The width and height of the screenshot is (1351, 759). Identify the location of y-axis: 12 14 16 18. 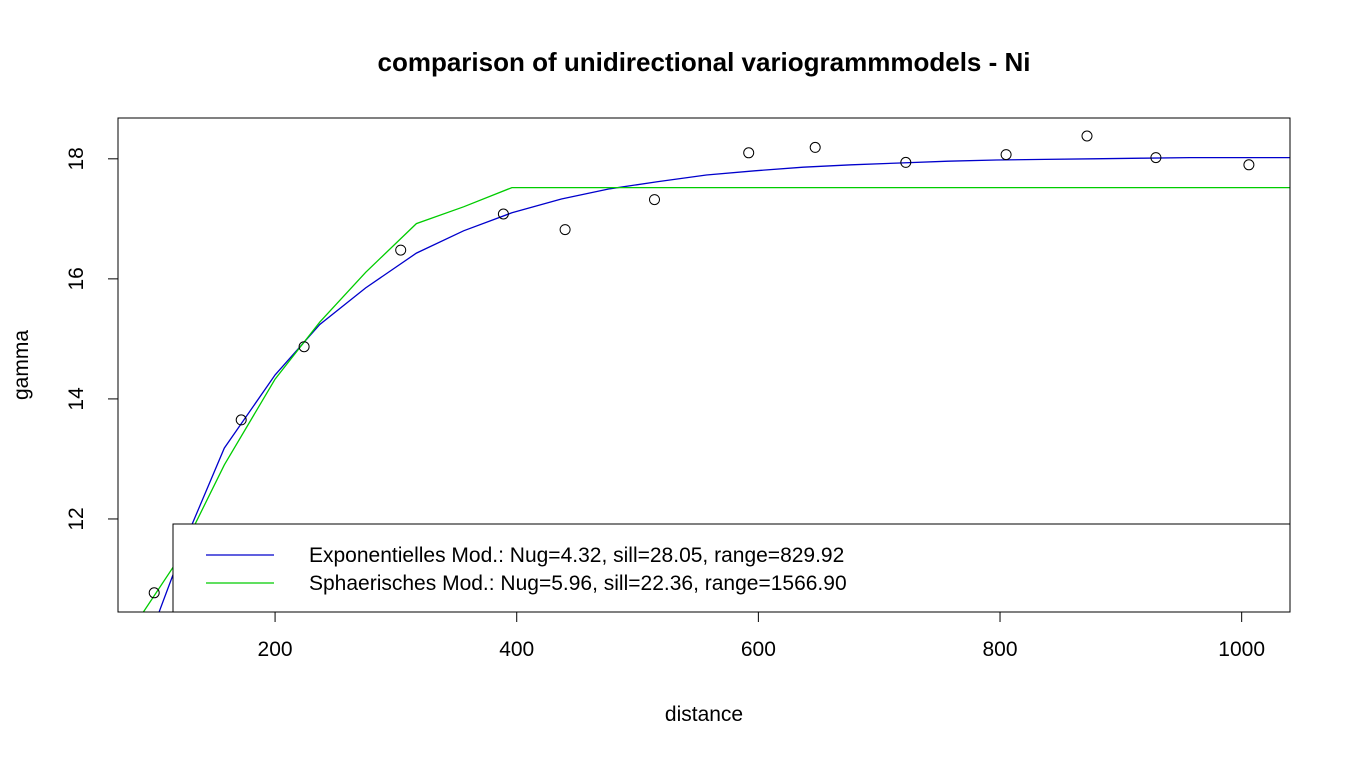
(91, 339).